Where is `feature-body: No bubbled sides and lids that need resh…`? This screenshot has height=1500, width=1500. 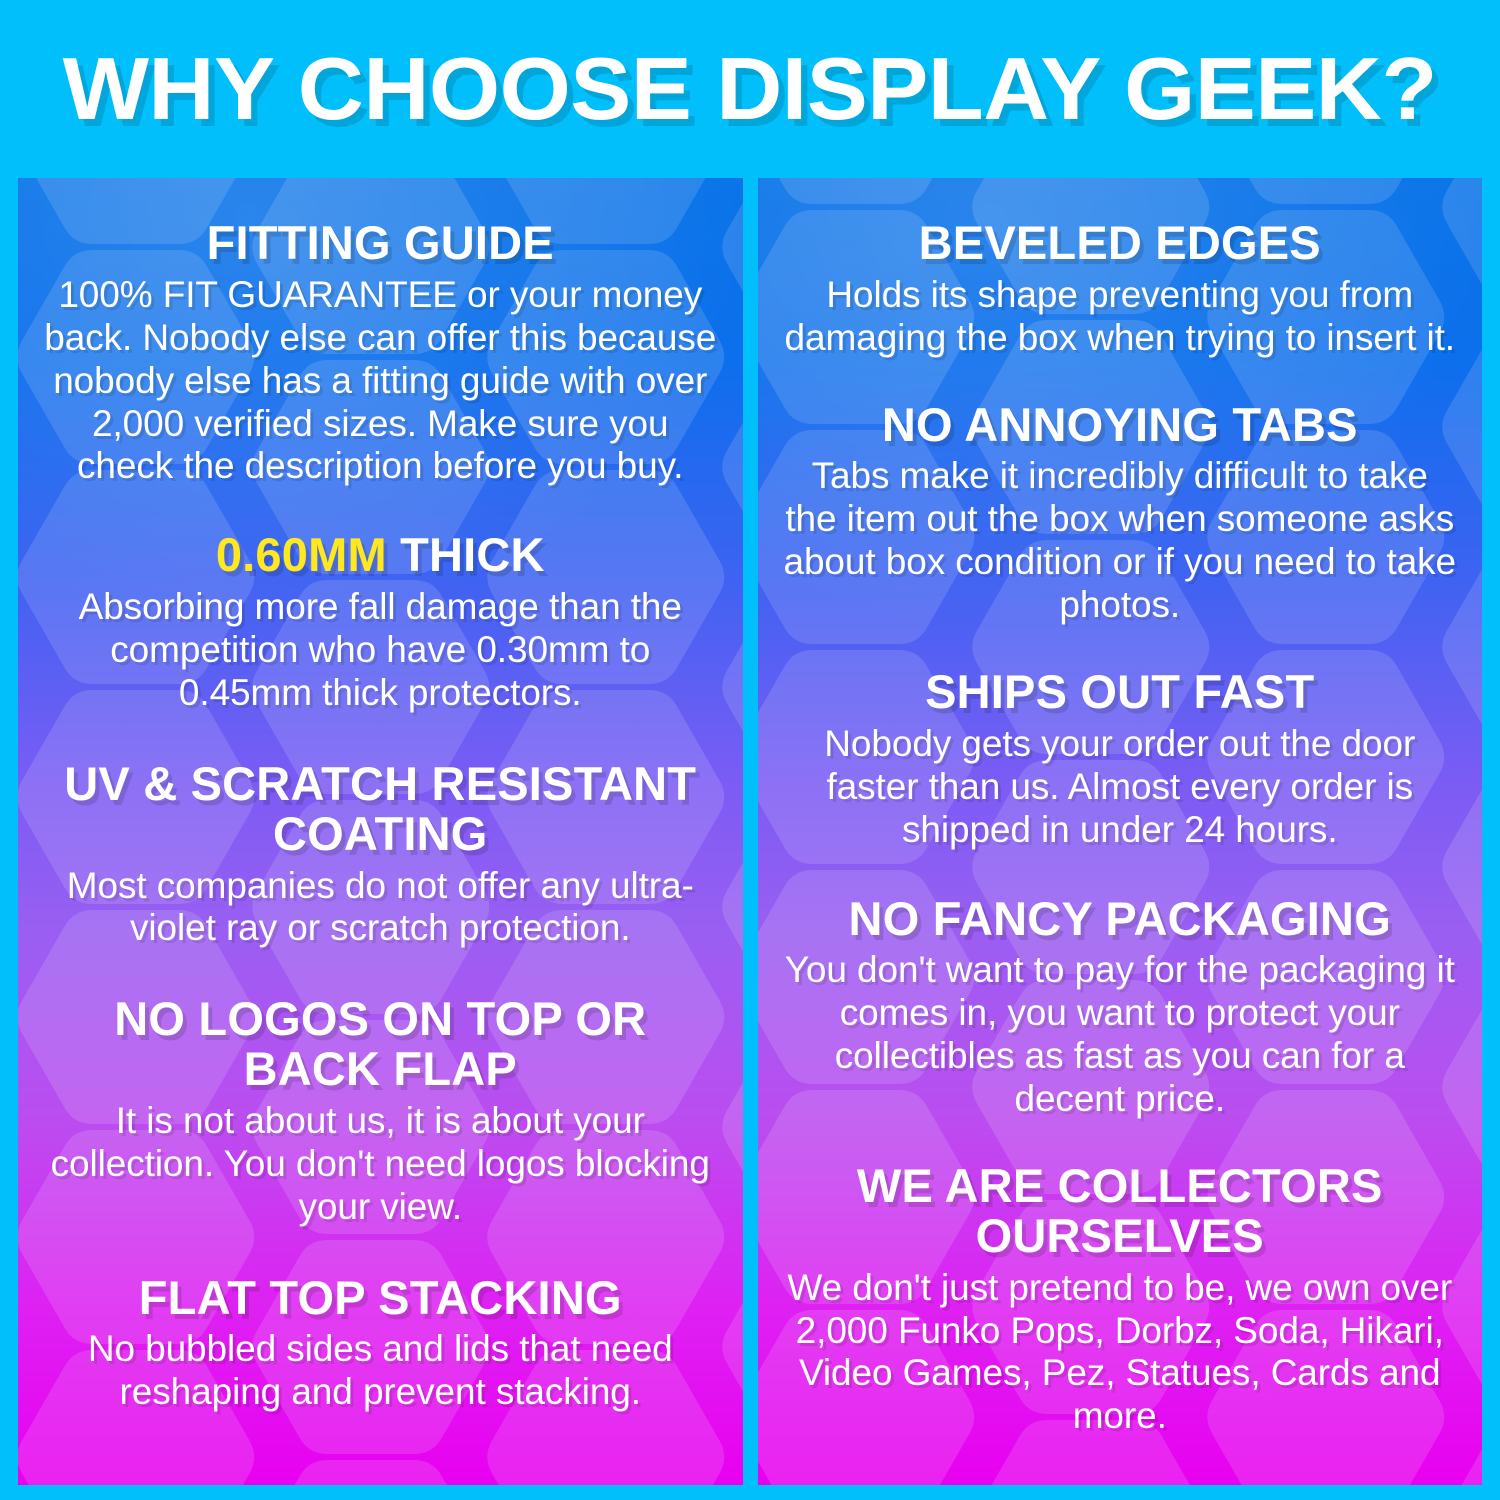
feature-body: No bubbled sides and lids that need resh… is located at coordinates (380, 1370).